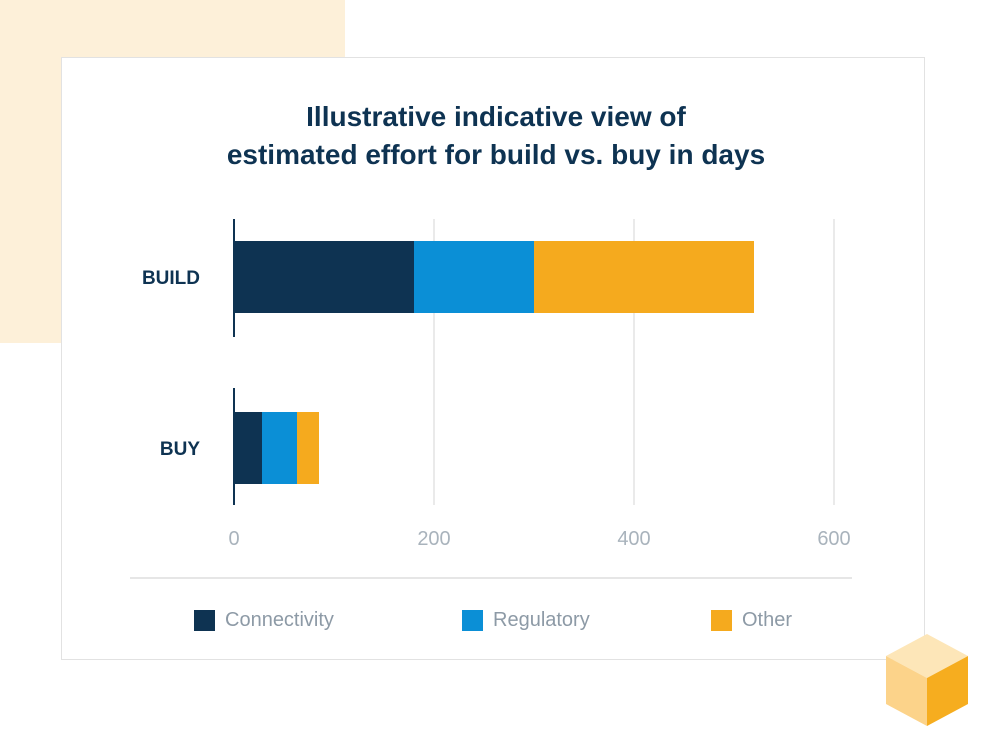  I want to click on x-tick-label-200: 200, so click(433, 539).